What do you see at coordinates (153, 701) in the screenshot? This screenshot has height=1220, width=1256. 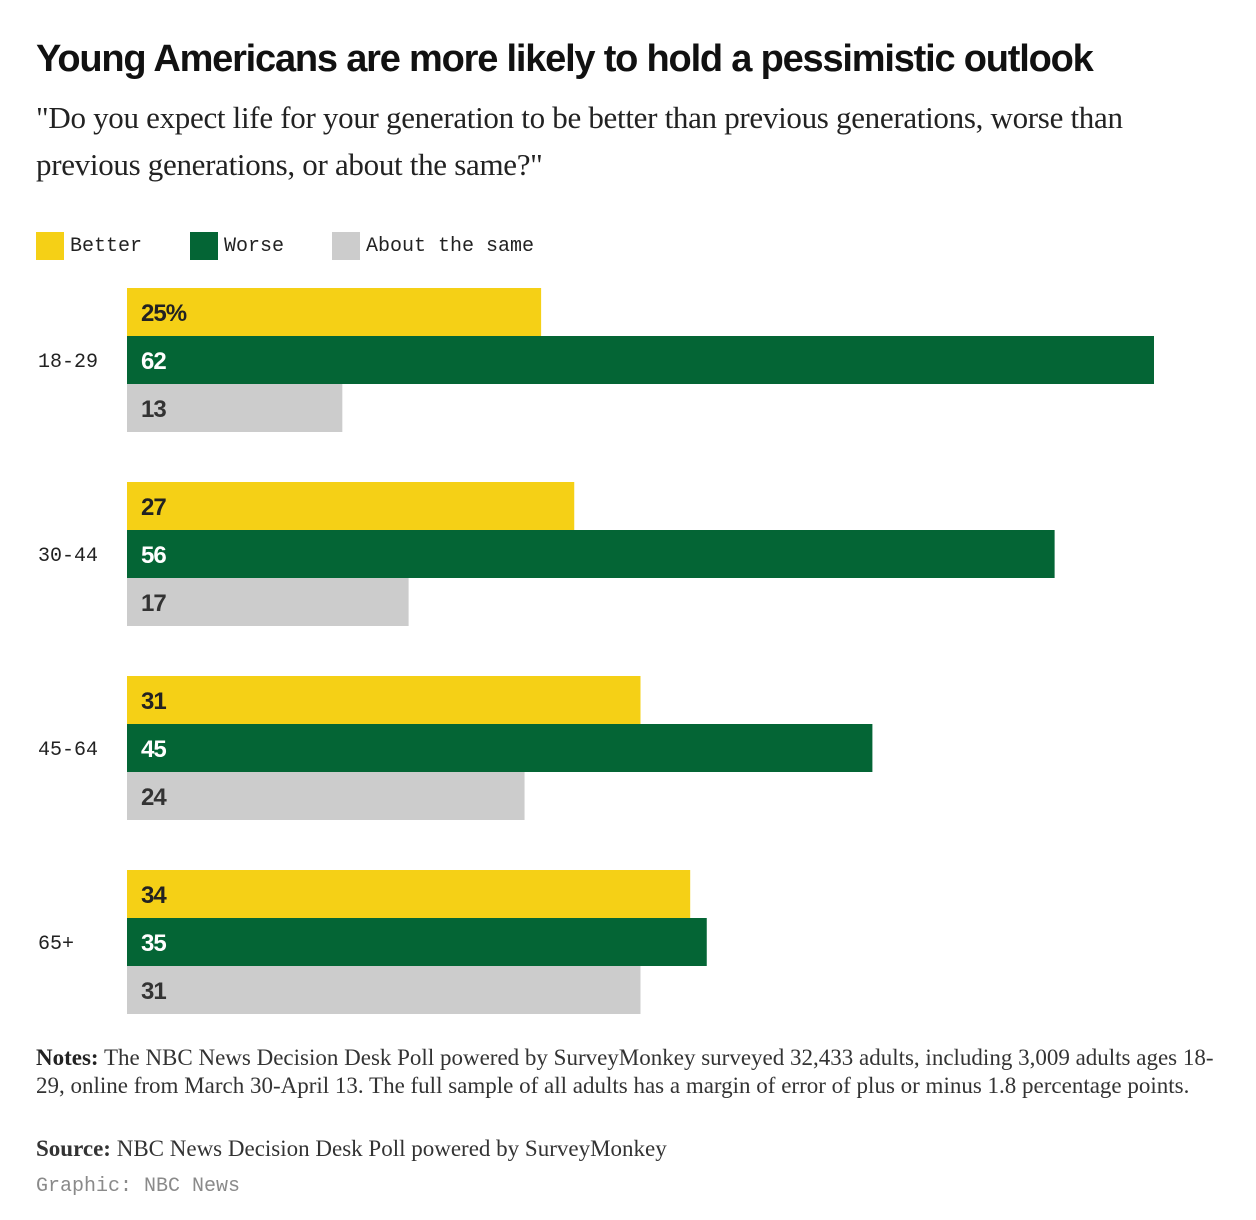 I see `bar-label-better-45-64: 31` at bounding box center [153, 701].